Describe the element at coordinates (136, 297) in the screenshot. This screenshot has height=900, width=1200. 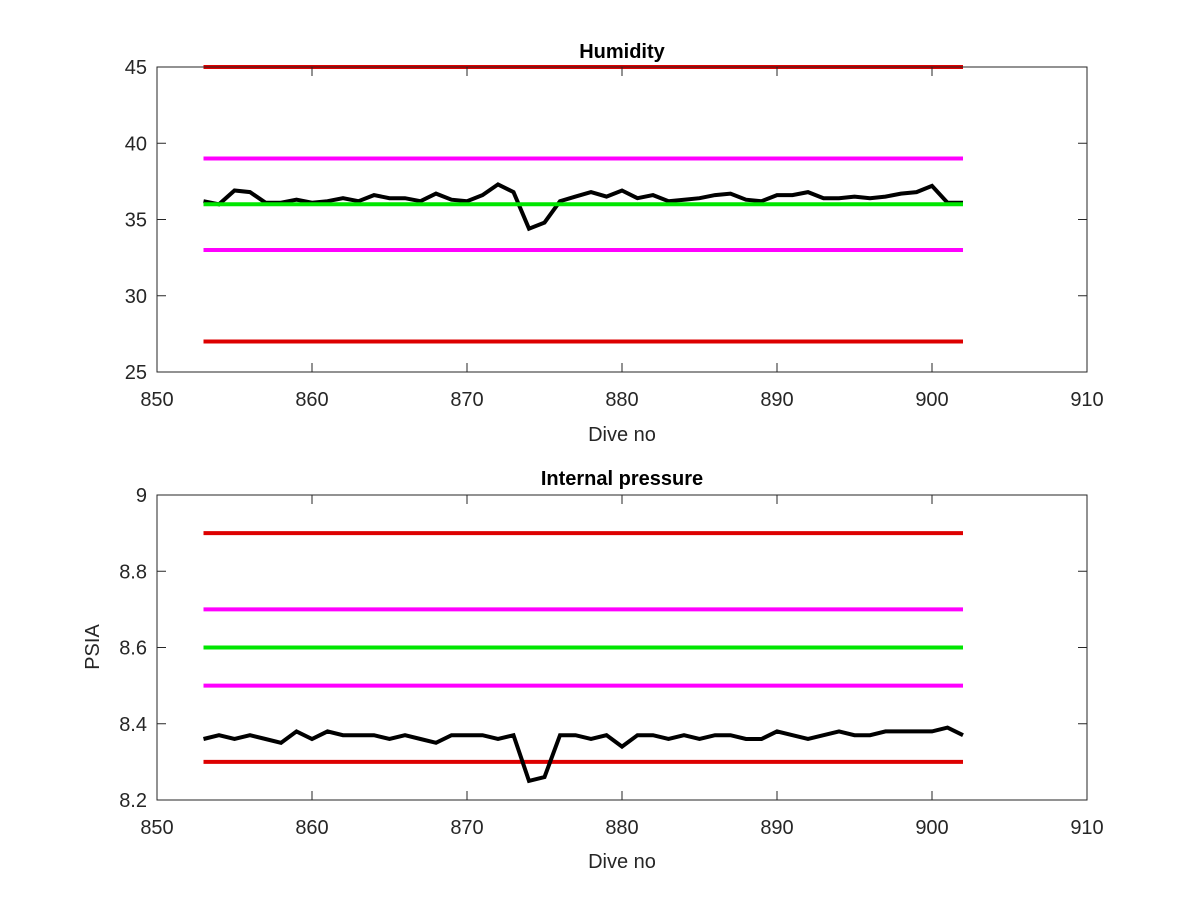
I see `humidity-y-tick-label: 30` at that location.